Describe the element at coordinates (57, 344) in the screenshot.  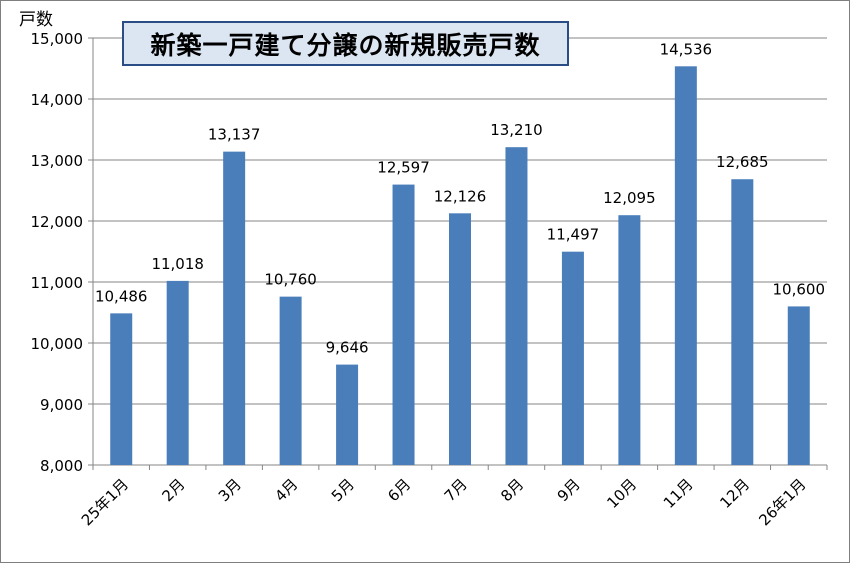
I see `y-tick-label: 10,000` at that location.